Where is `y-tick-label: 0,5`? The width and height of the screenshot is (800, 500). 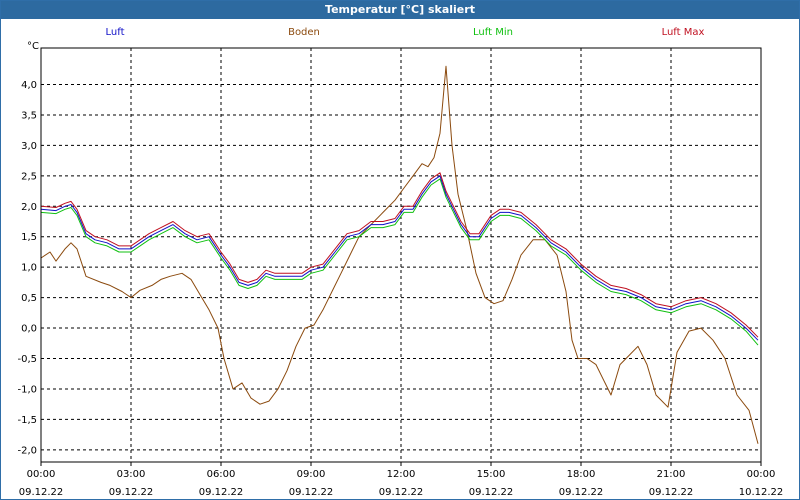
y-tick-label: 0,5 is located at coordinates (29, 298).